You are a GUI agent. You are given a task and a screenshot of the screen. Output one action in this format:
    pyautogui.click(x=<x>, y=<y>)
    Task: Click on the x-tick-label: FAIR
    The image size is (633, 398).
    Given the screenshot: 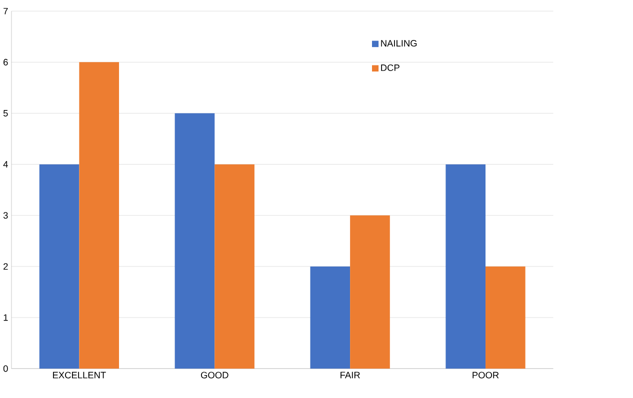 What is the action you would take?
    pyautogui.click(x=350, y=375)
    